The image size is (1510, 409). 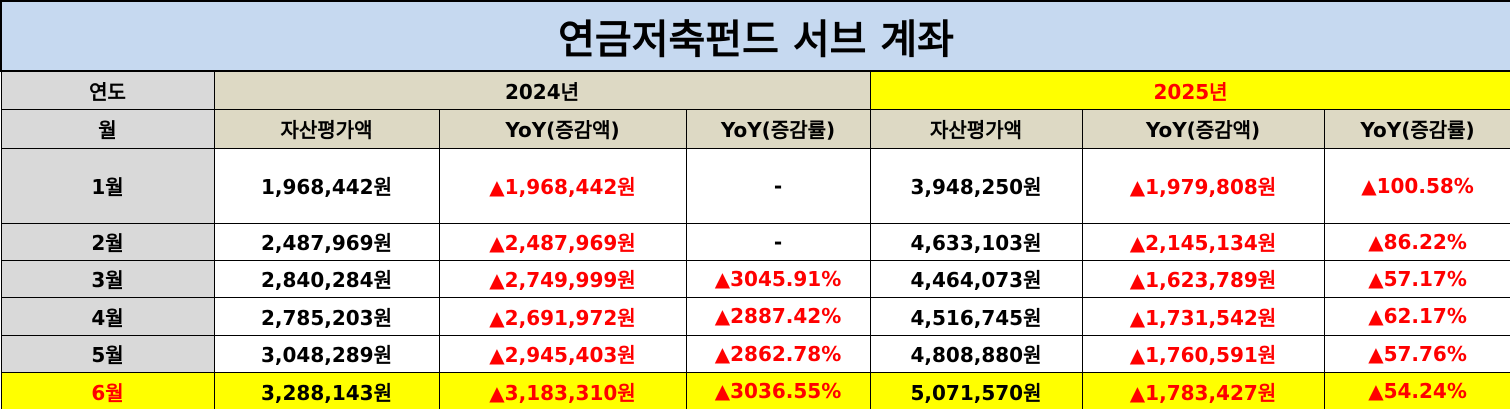 I want to click on value-cell: ▲1,760,591원, so click(x=1203, y=353).